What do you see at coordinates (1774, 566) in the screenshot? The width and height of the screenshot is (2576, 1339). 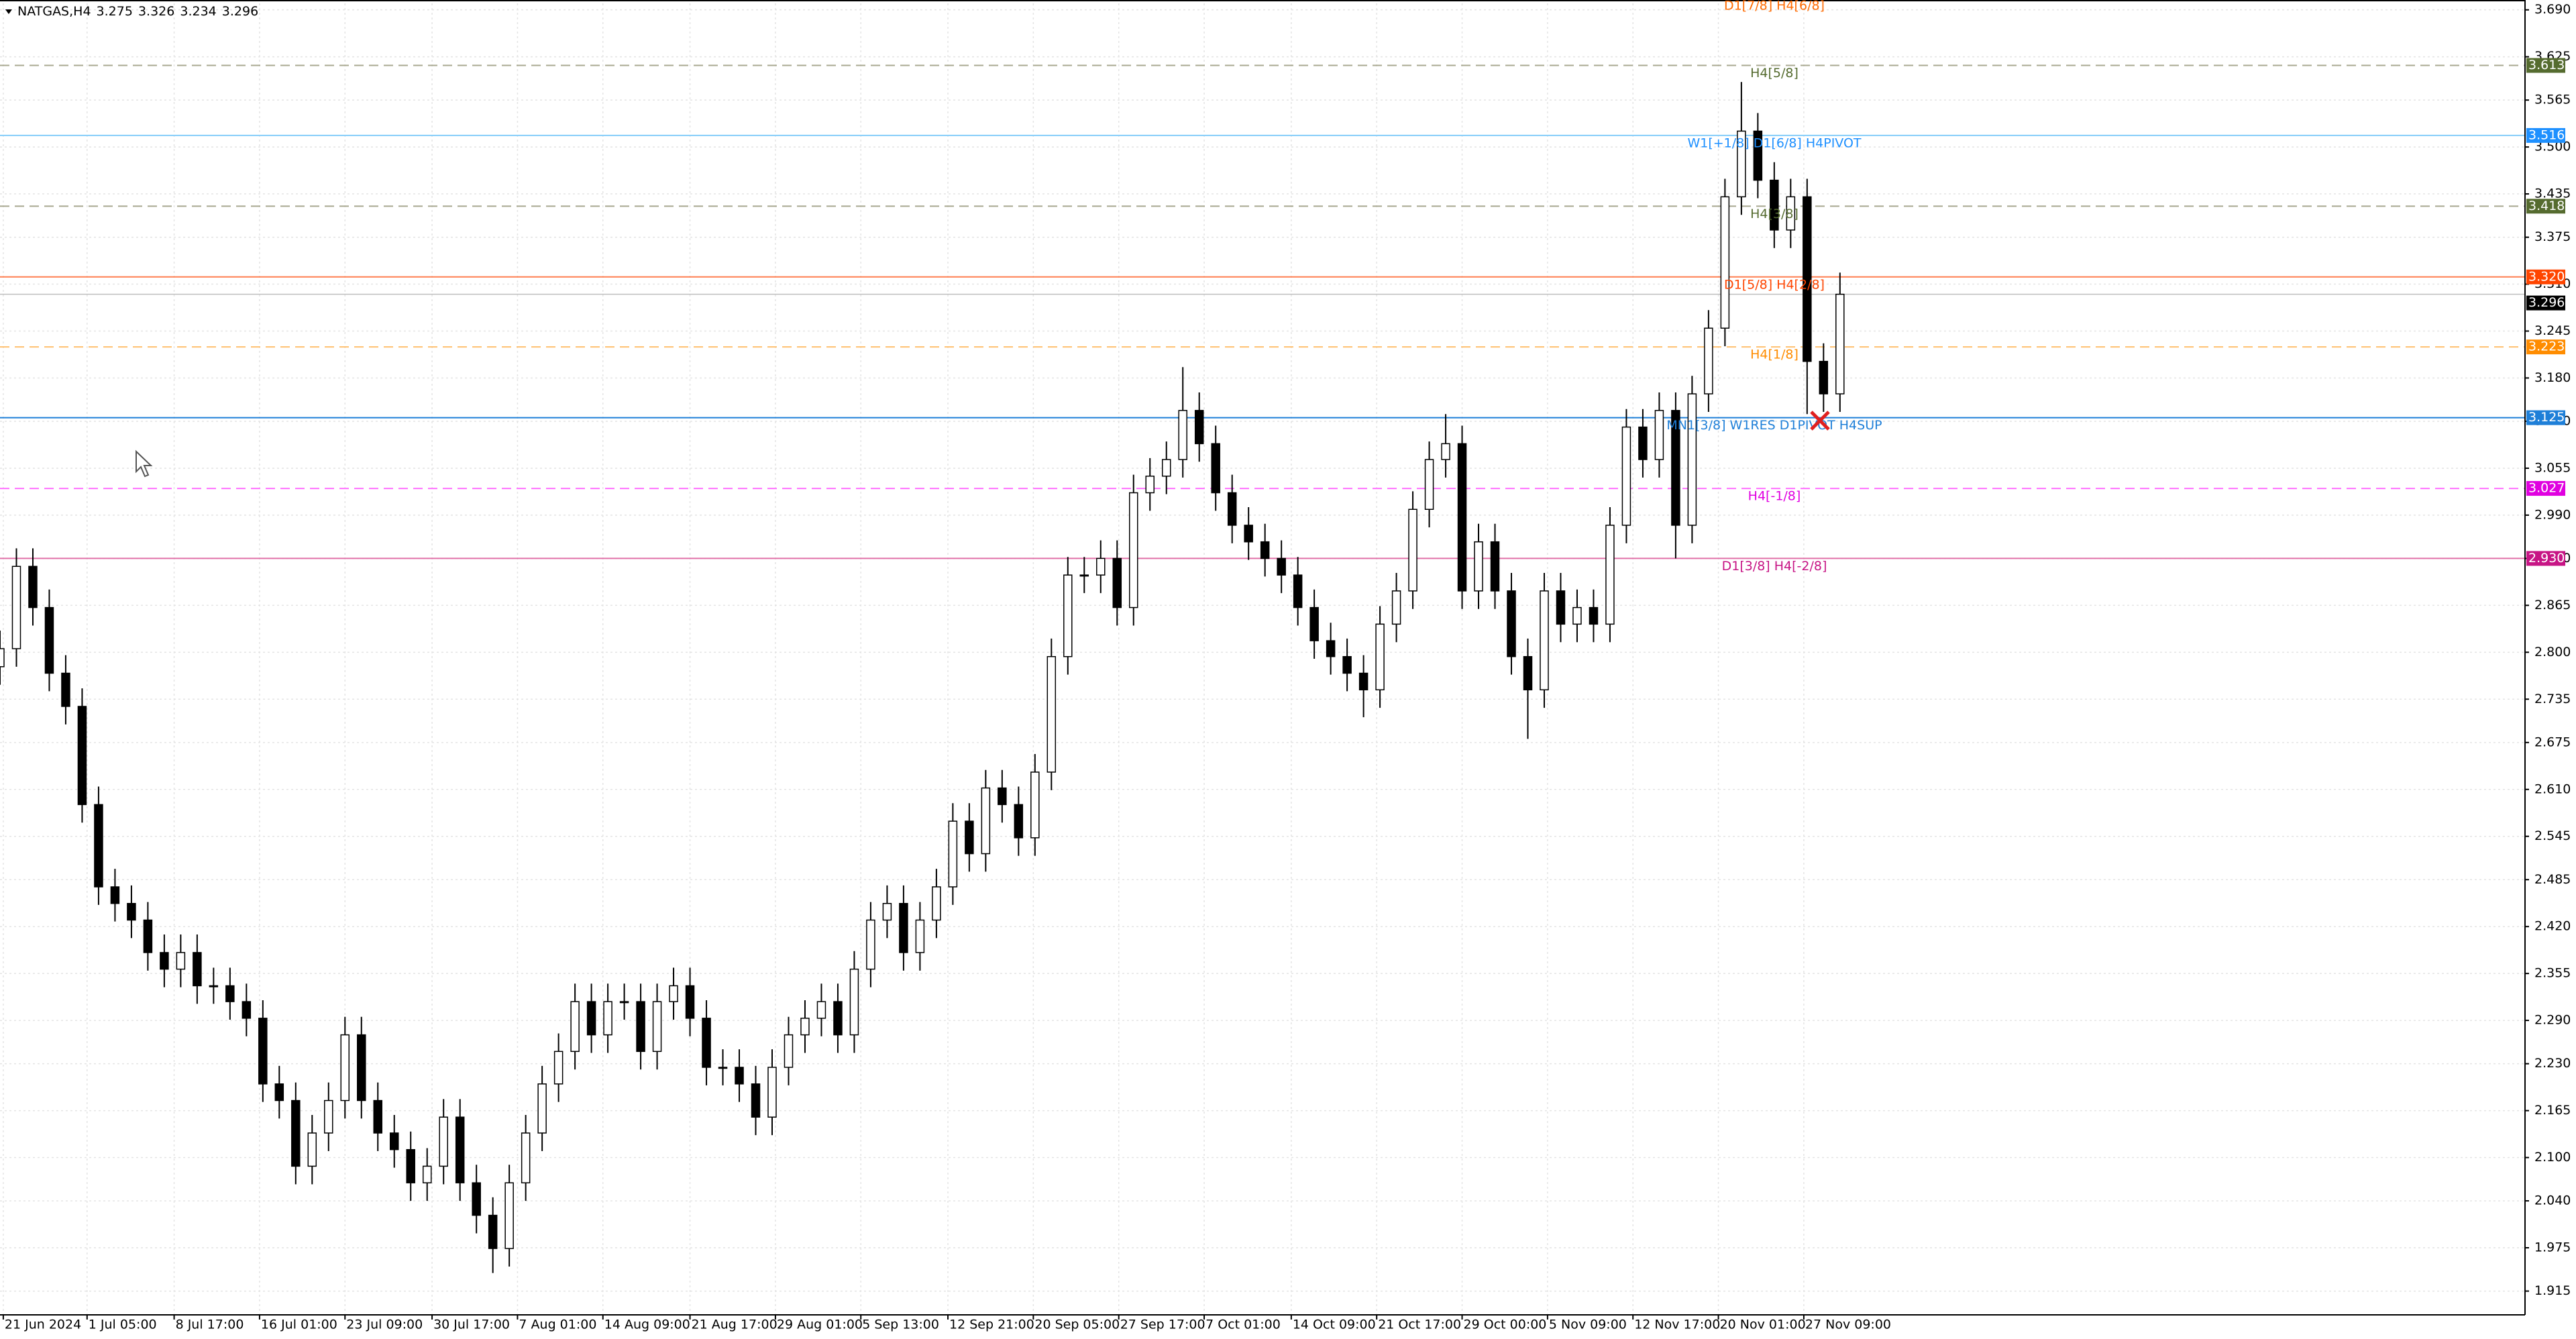 I see `level-label: D1[3/8] H4[-2/8]` at bounding box center [1774, 566].